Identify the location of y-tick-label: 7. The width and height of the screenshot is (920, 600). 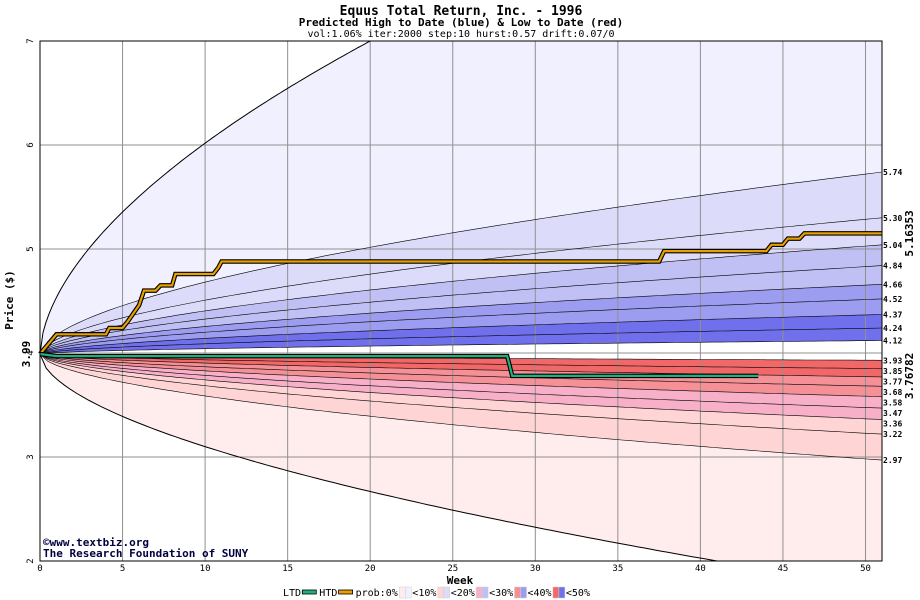
(31, 40).